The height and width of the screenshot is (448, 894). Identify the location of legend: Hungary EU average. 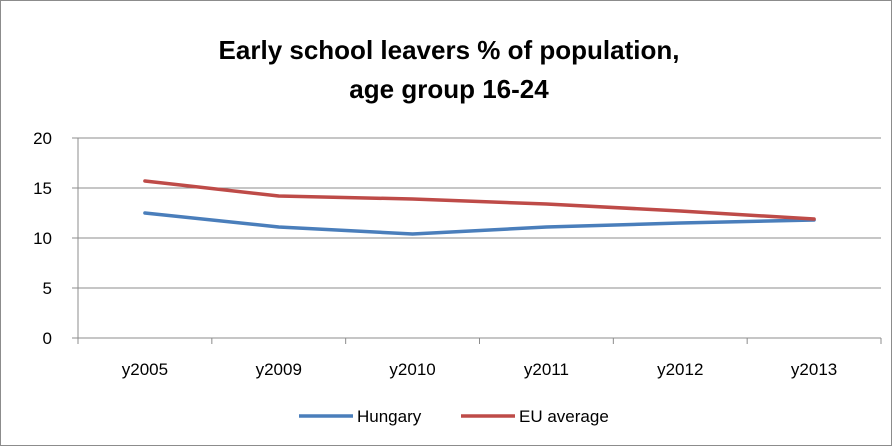
(454, 416).